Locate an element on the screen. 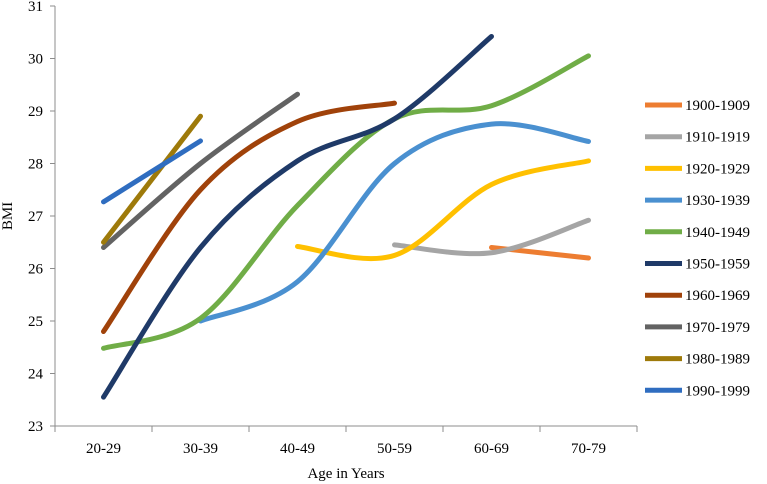 The image size is (767, 484). series-line-1900-1909 is located at coordinates (540, 253).